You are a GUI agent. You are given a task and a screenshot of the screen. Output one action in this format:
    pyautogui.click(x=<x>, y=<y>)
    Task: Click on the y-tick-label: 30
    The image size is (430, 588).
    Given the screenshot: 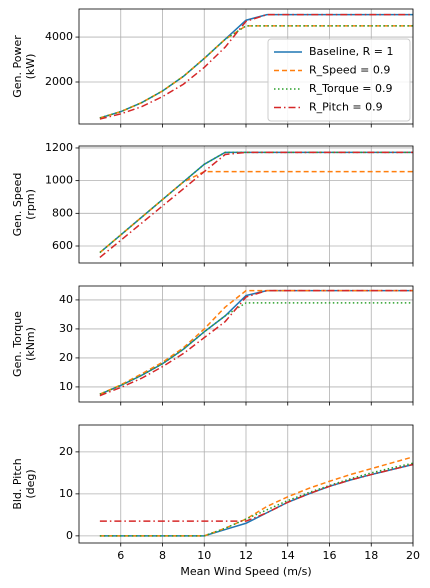 What is the action you would take?
    pyautogui.click(x=66, y=328)
    